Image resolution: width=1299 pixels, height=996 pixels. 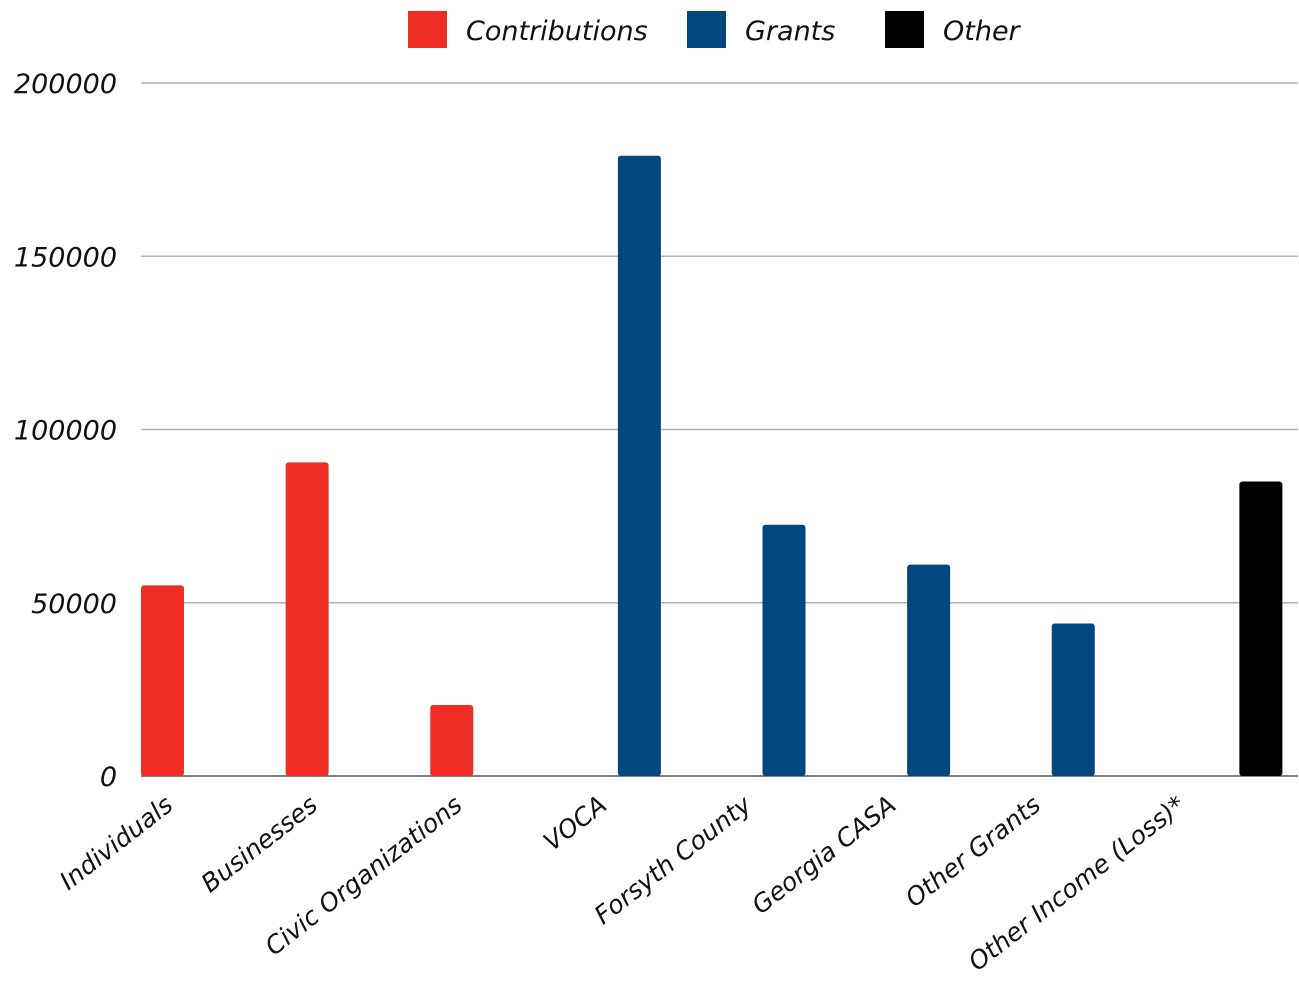 What do you see at coordinates (575, 823) in the screenshot?
I see `x-category-label-voca: VOCA` at bounding box center [575, 823].